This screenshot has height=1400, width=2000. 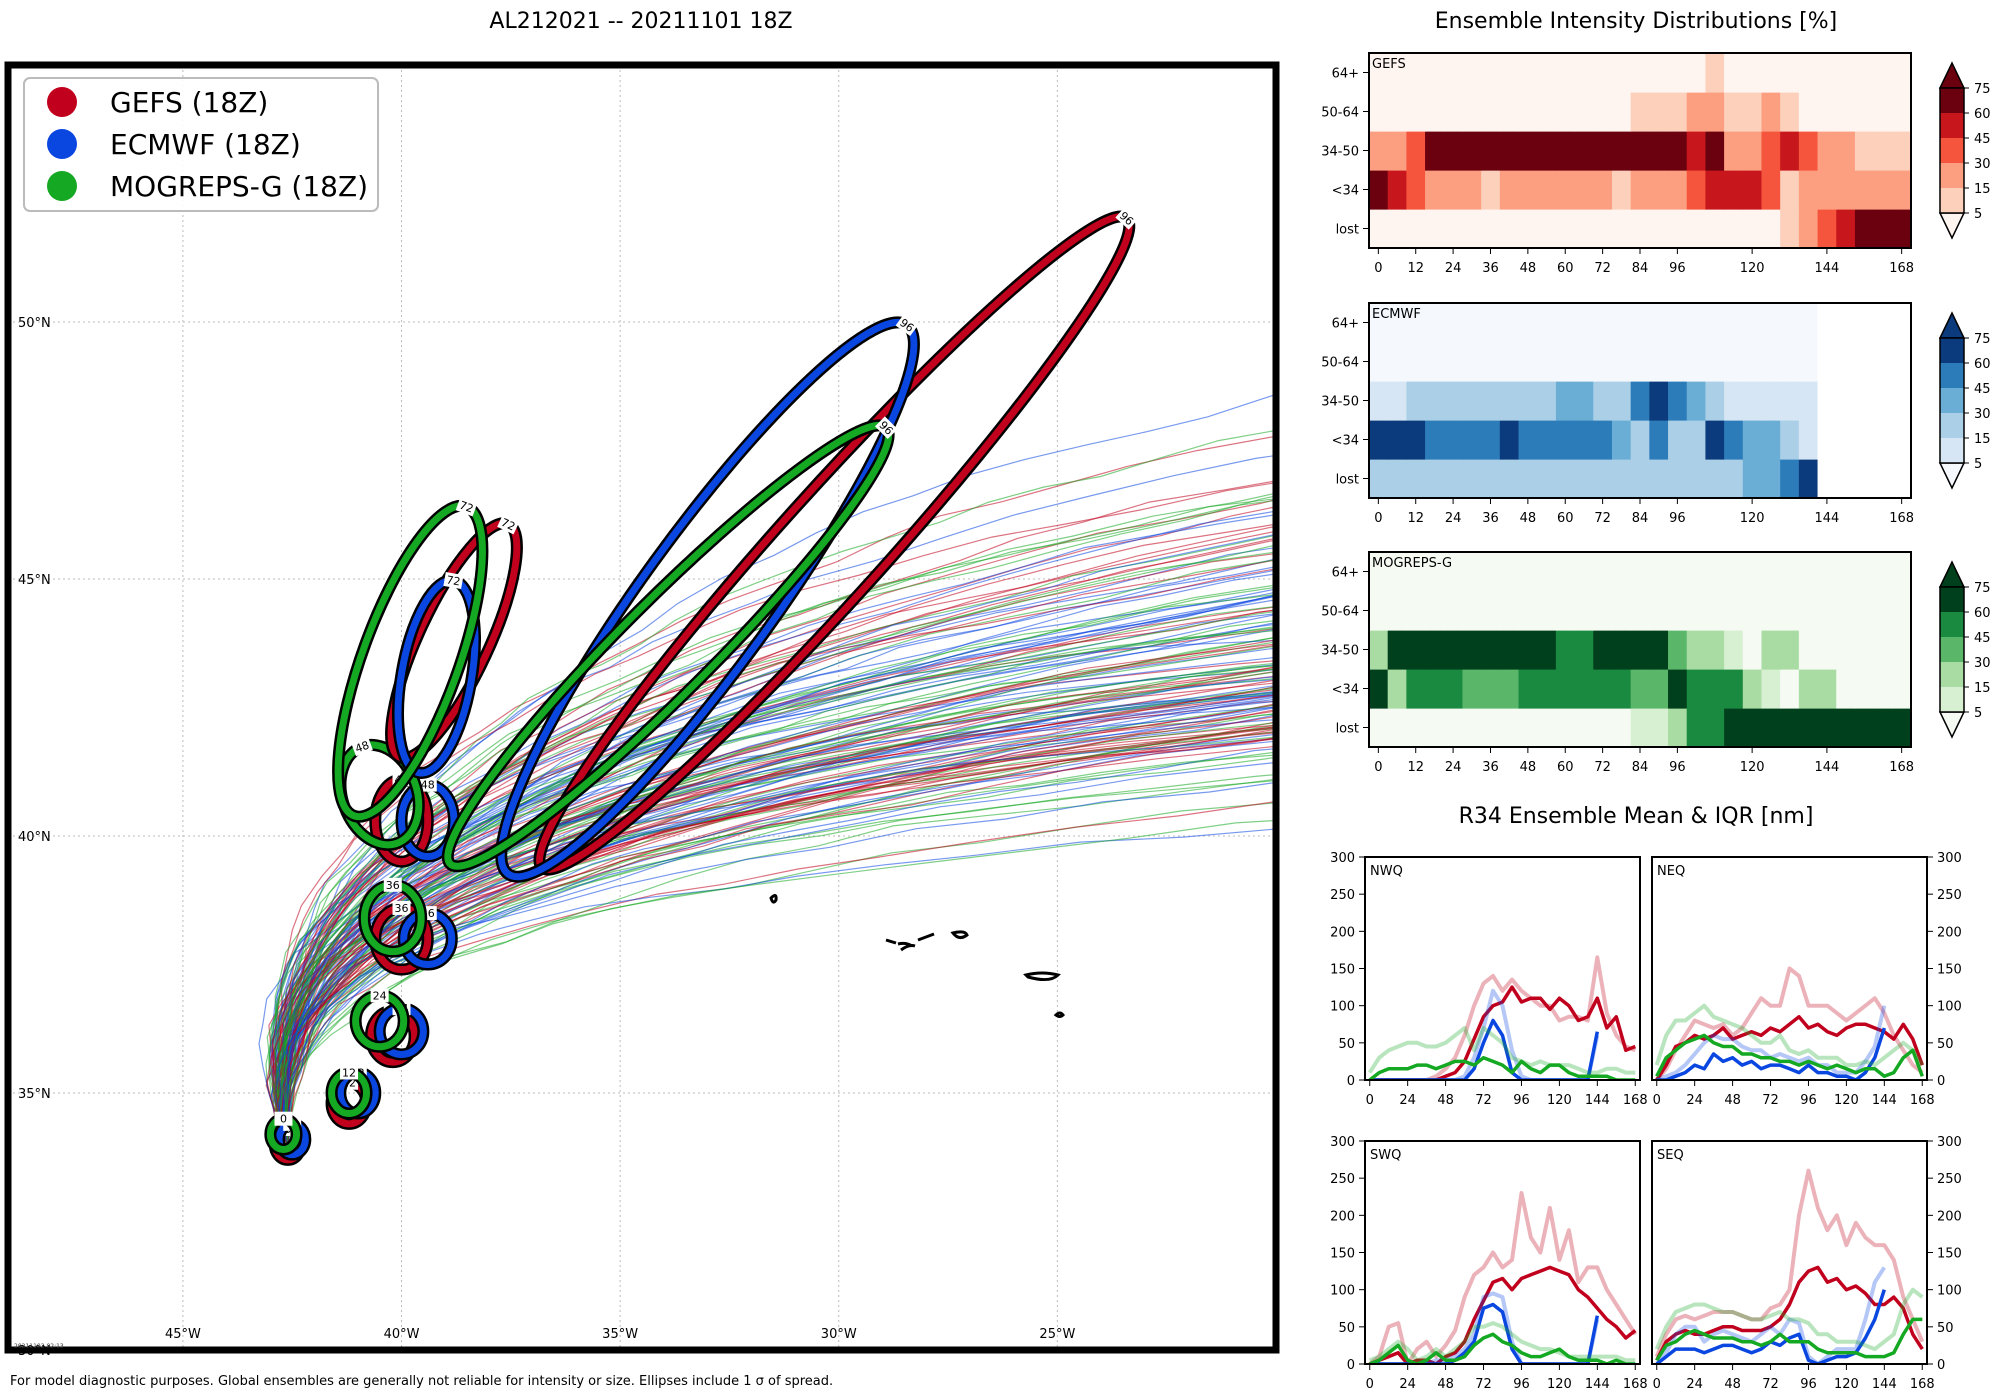 I want to click on heatmap-label: GEFS, so click(x=1389, y=64).